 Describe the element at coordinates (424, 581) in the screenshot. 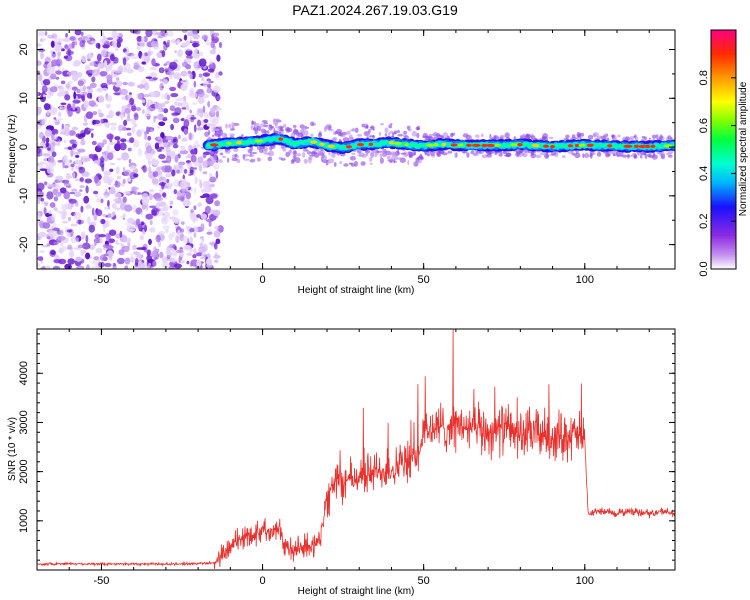

I see `bottom-x-tick-label: 50` at that location.